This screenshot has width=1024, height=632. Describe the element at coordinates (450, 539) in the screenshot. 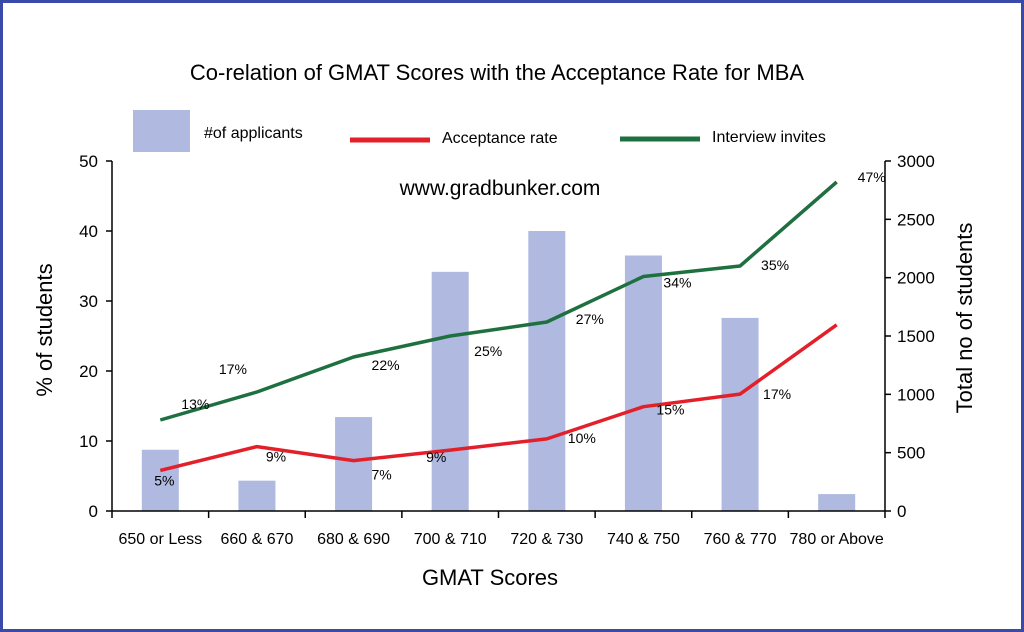

I see `x-tick-label: 700 & 710` at that location.